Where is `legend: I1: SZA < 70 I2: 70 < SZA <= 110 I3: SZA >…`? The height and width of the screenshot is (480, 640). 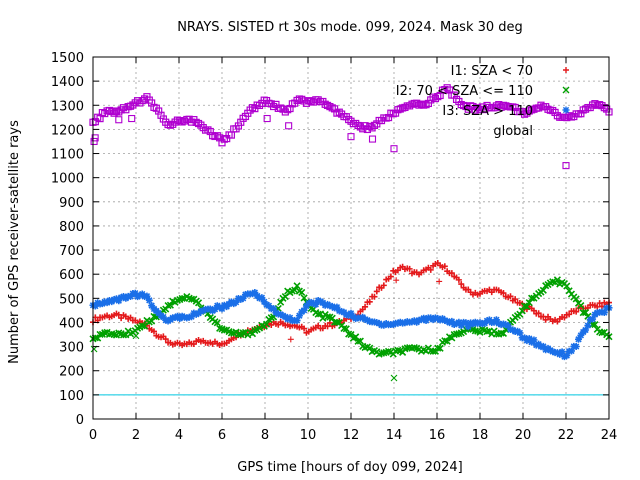
legend: I1: SZA < 70 I2: 70 < SZA <= 110 I3: SZA >… is located at coordinates (483, 101).